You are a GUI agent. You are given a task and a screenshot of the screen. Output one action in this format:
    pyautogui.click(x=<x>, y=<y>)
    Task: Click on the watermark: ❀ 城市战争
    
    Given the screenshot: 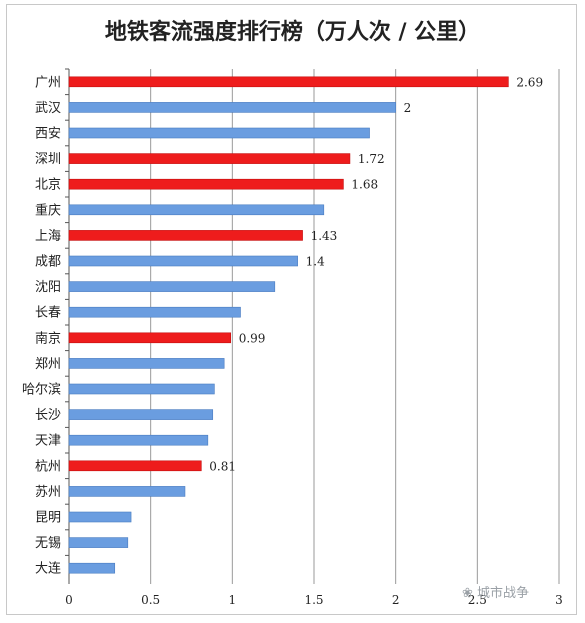 What is the action you would take?
    pyautogui.click(x=495, y=591)
    